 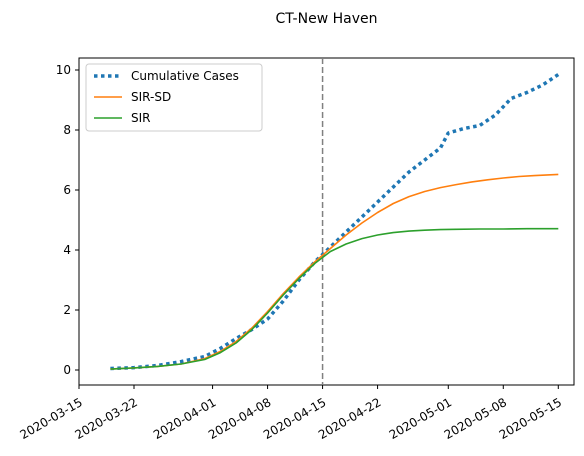 I want to click on chart-title: CT-New Haven, so click(x=327, y=19).